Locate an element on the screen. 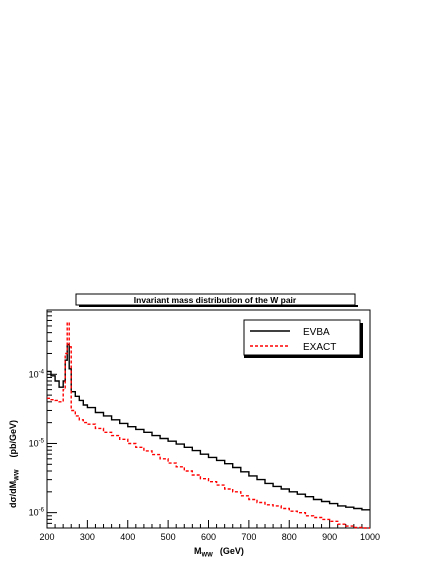 The image size is (436, 569). x-tick-label: 200 is located at coordinates (46, 537).